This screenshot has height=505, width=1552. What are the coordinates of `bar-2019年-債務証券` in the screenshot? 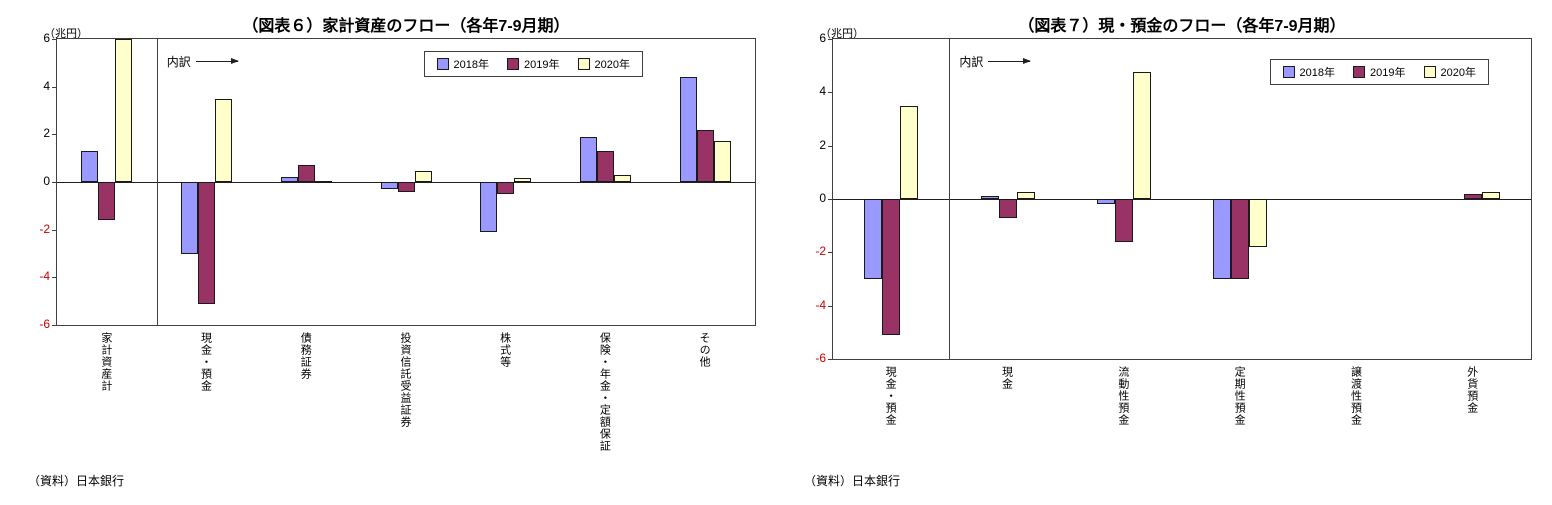 It's located at (306, 173).